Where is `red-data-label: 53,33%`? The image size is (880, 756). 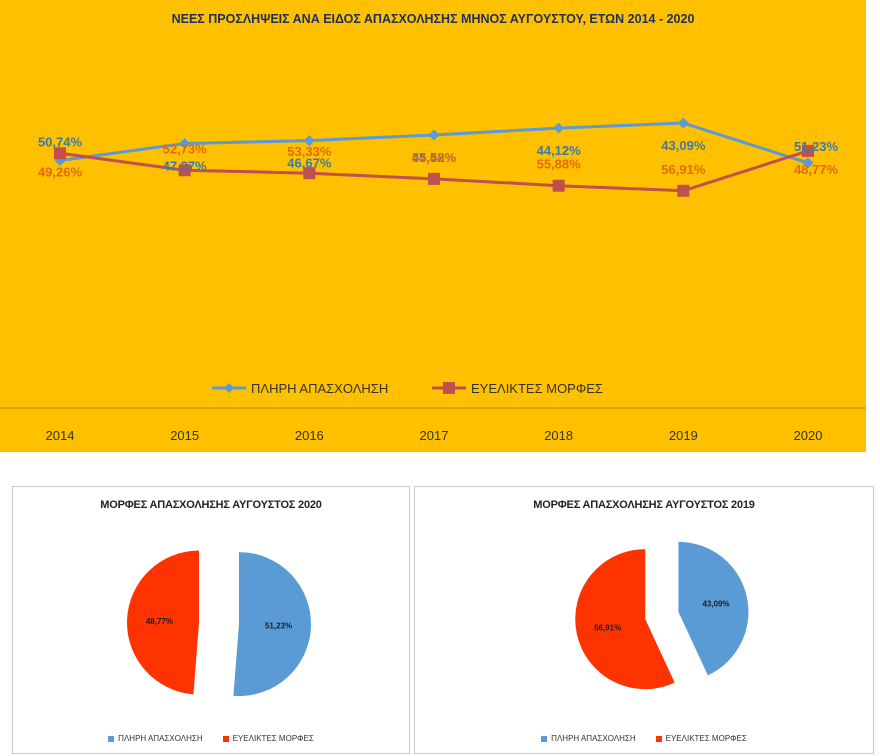 red-data-label: 53,33% is located at coordinates (309, 151).